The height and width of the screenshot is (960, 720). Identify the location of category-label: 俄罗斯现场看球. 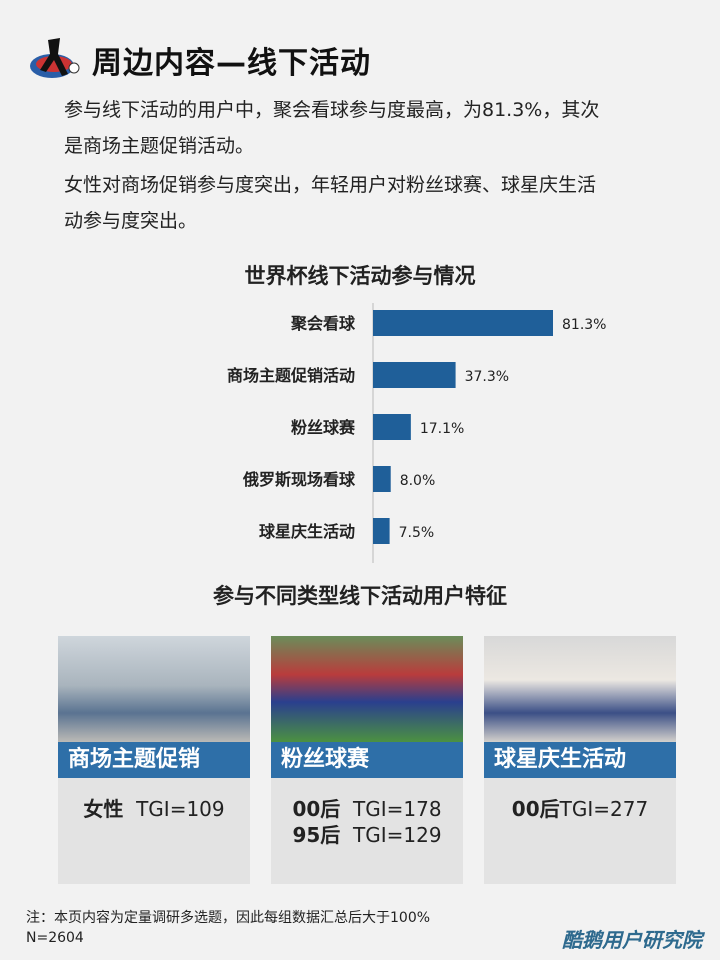
(299, 479).